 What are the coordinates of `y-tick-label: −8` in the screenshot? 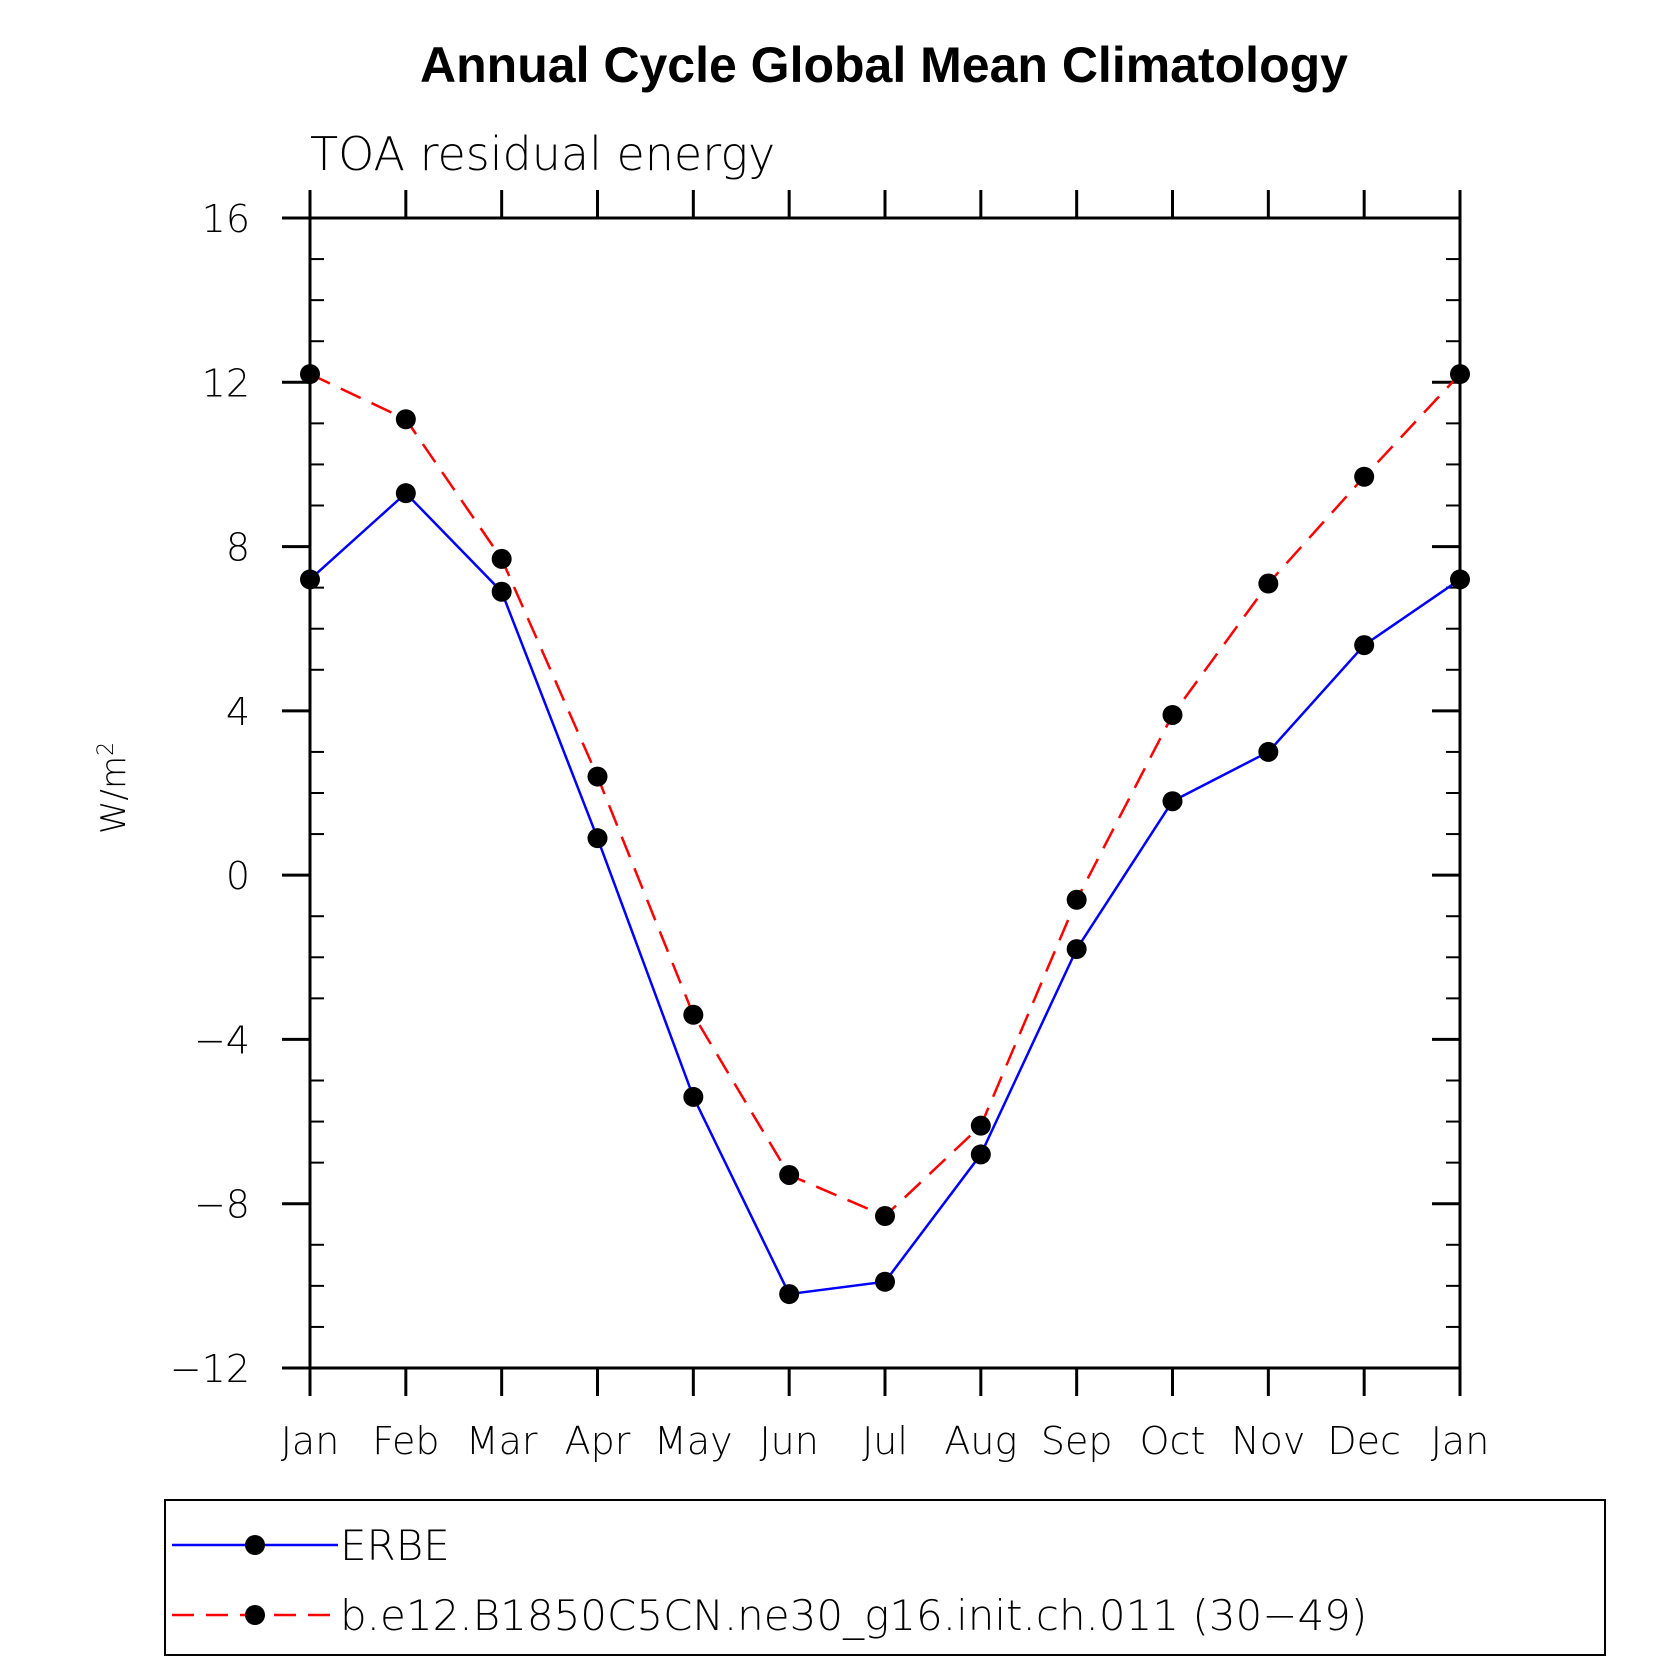 It's located at (222, 1205).